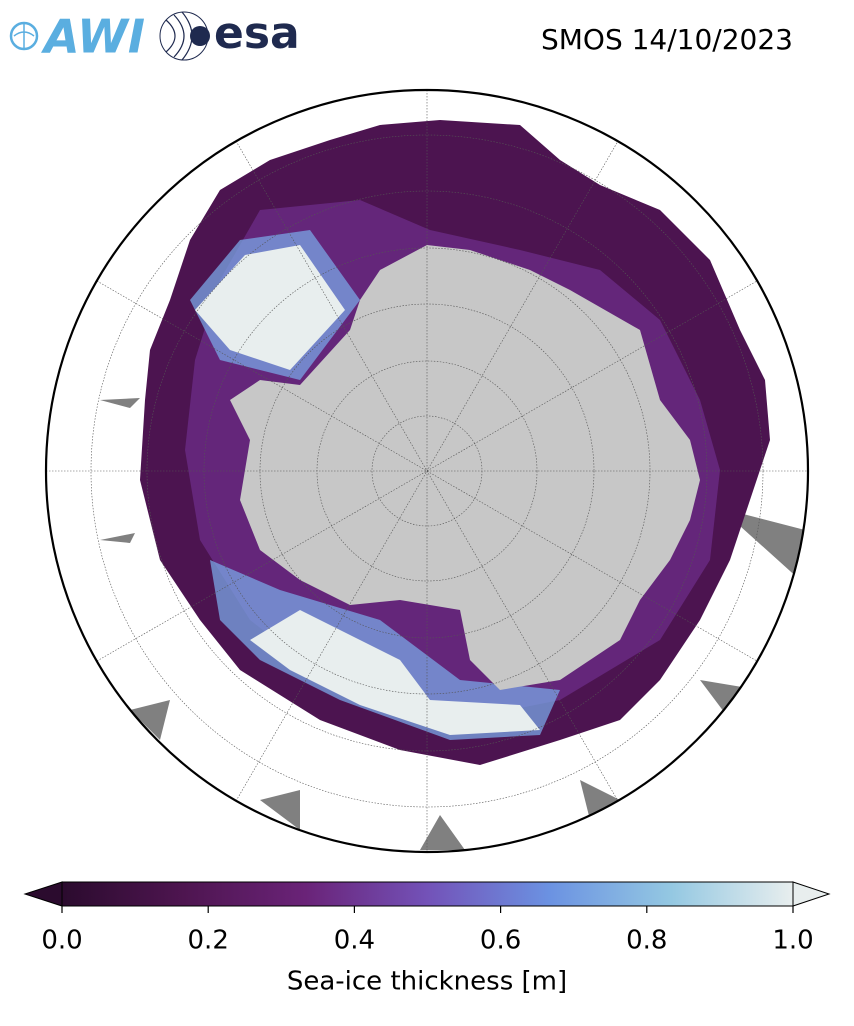 The height and width of the screenshot is (1026, 854). I want to click on colorbar-tick-label: 0.0, so click(61, 941).